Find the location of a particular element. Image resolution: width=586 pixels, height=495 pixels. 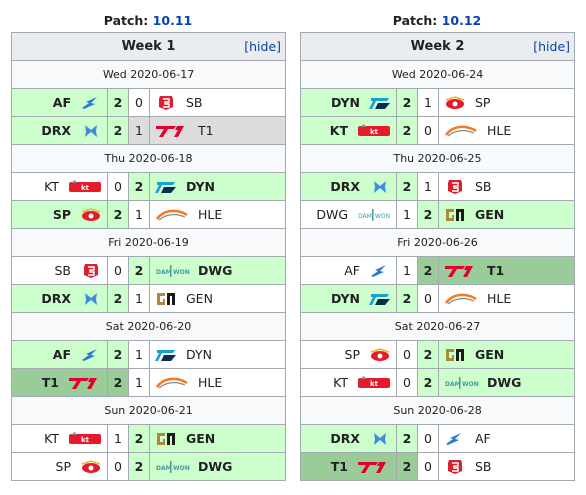

team2-cell: DAM WON DWG is located at coordinates (217, 466).